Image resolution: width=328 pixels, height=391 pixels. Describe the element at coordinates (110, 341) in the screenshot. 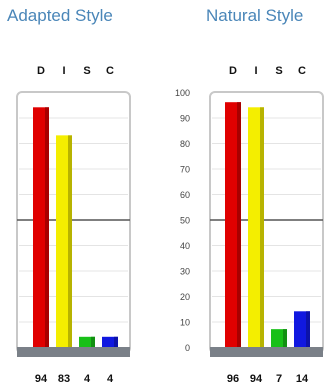

I see `bar-C` at that location.